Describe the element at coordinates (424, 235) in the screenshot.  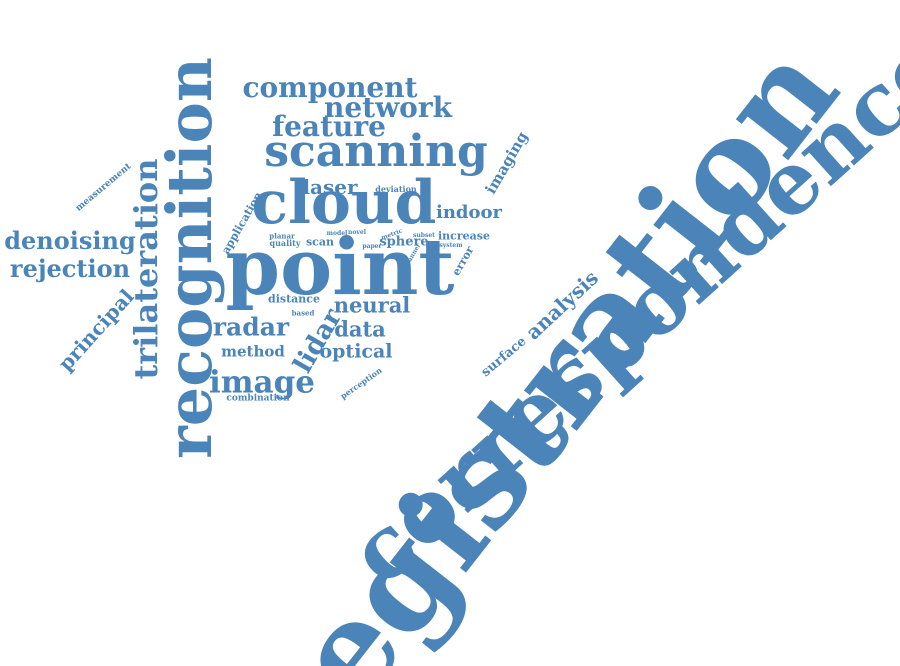
I see `word-subset: subset` at that location.